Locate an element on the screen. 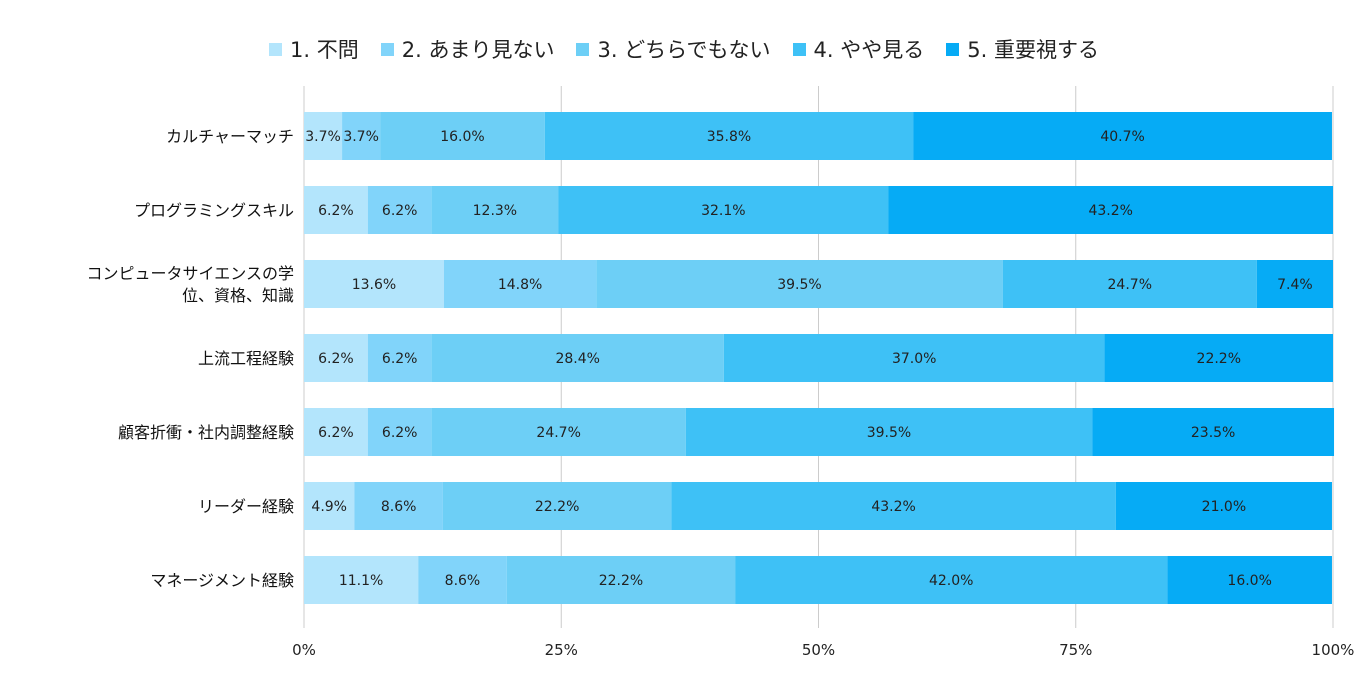 The height and width of the screenshot is (693, 1368). legend-item: 5. 重要視する is located at coordinates (1022, 49).